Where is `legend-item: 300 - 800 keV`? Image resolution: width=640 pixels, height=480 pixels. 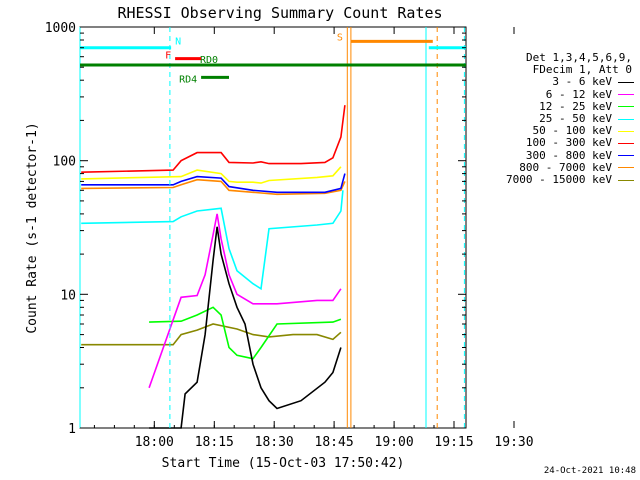 legend-item: 300 - 800 keV is located at coordinates (559, 155).